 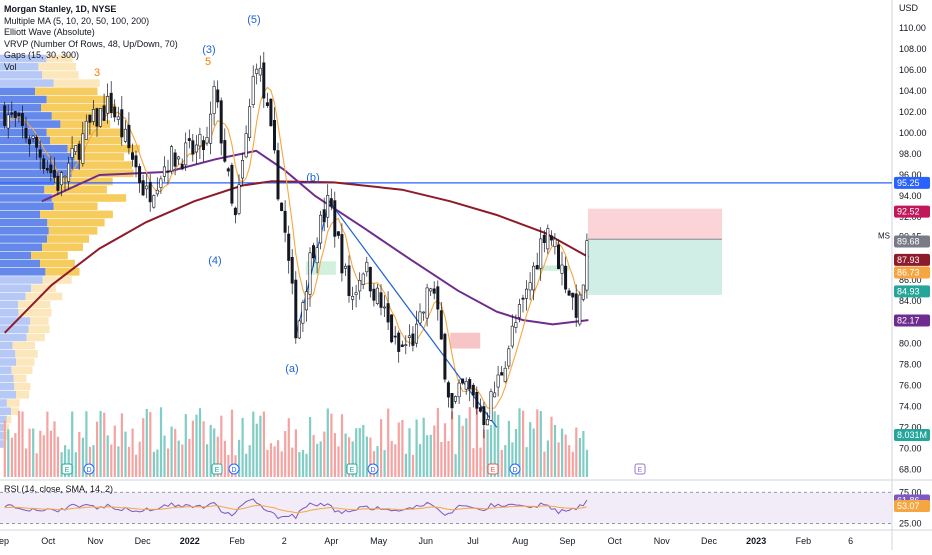 What do you see at coordinates (910, 448) in the screenshot?
I see `price-tick-label: 70.00` at bounding box center [910, 448].